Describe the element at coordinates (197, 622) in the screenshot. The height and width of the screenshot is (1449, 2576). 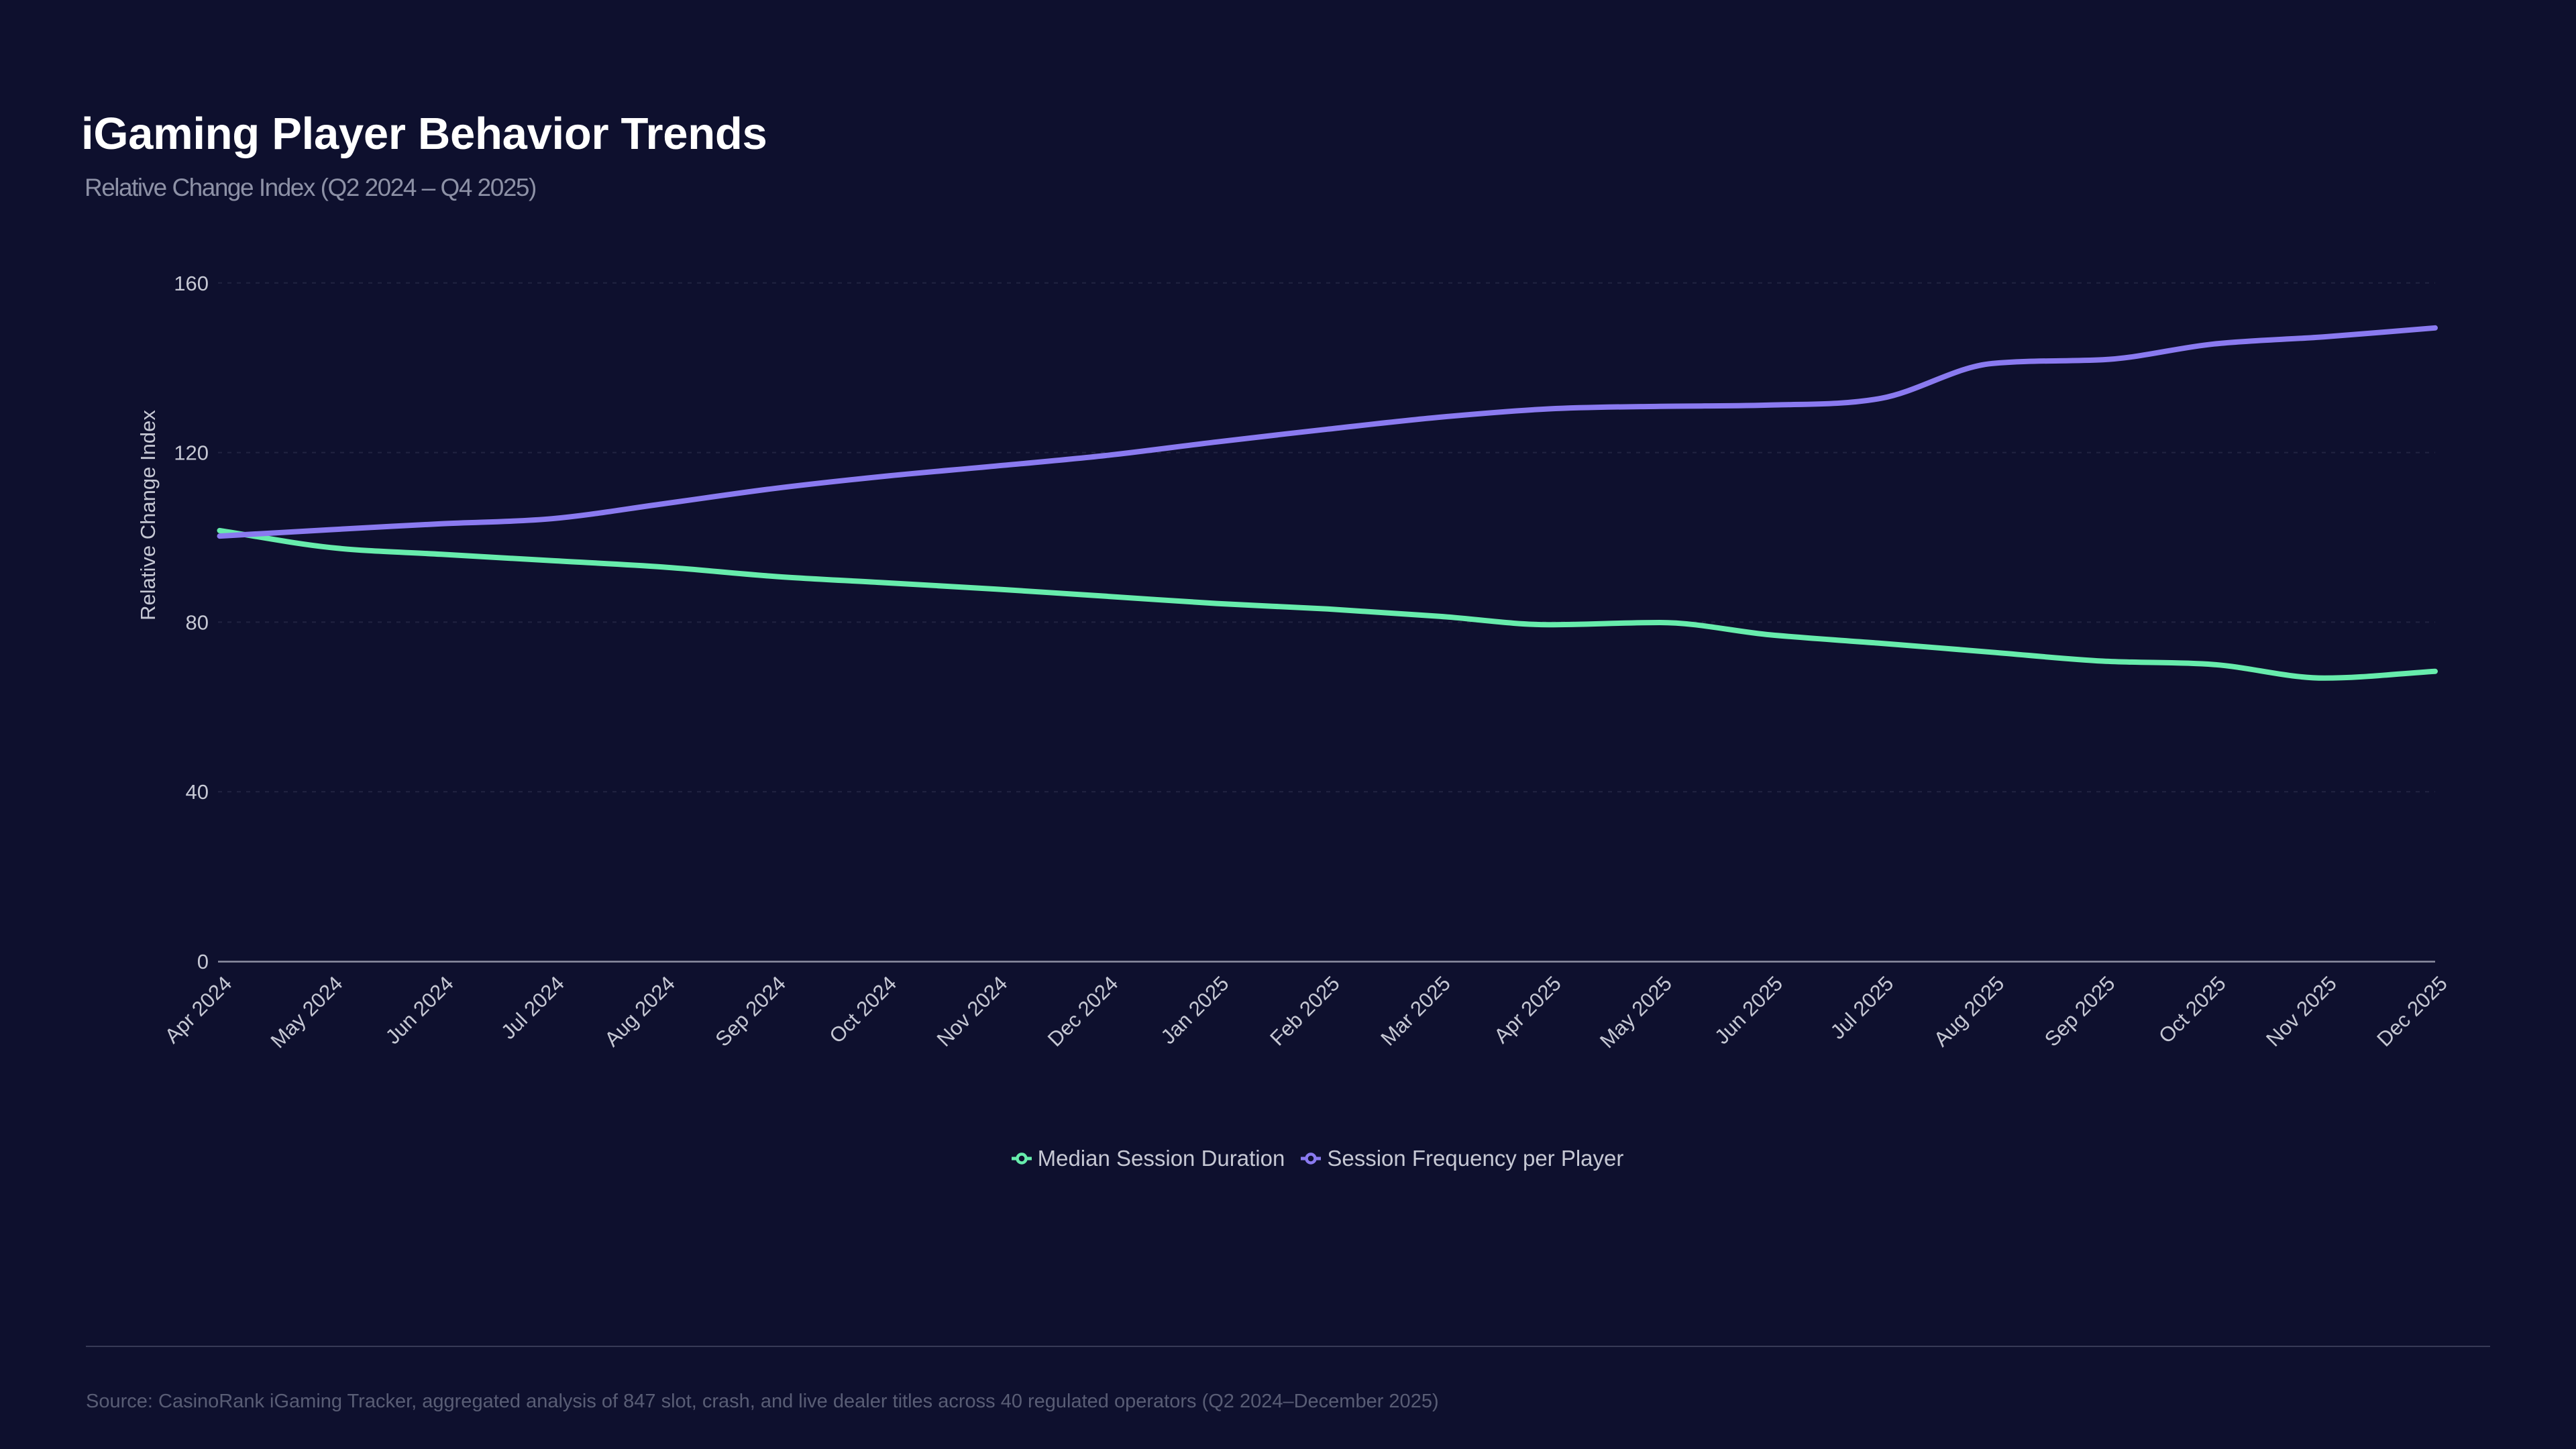
I see `svg-text: 80` at that location.